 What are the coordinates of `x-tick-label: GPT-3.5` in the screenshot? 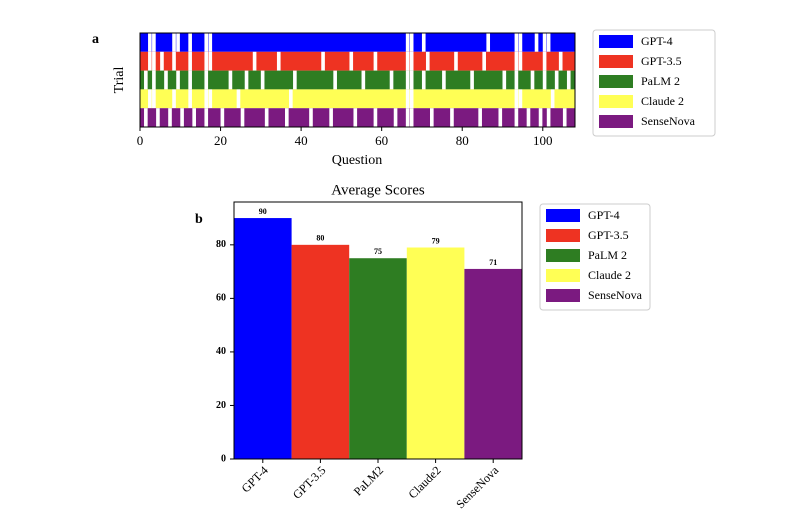 It's located at (309, 482).